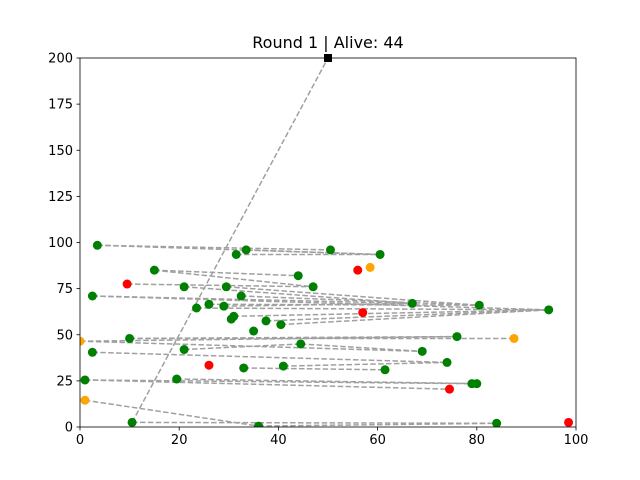 The height and width of the screenshot is (480, 640). Describe the element at coordinates (64, 381) in the screenshot. I see `y-tick-label: 25` at that location.